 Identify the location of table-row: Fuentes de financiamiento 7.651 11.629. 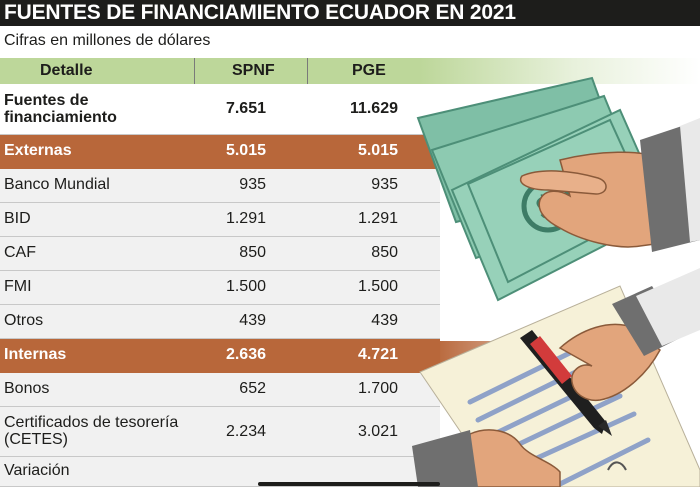
(220, 109).